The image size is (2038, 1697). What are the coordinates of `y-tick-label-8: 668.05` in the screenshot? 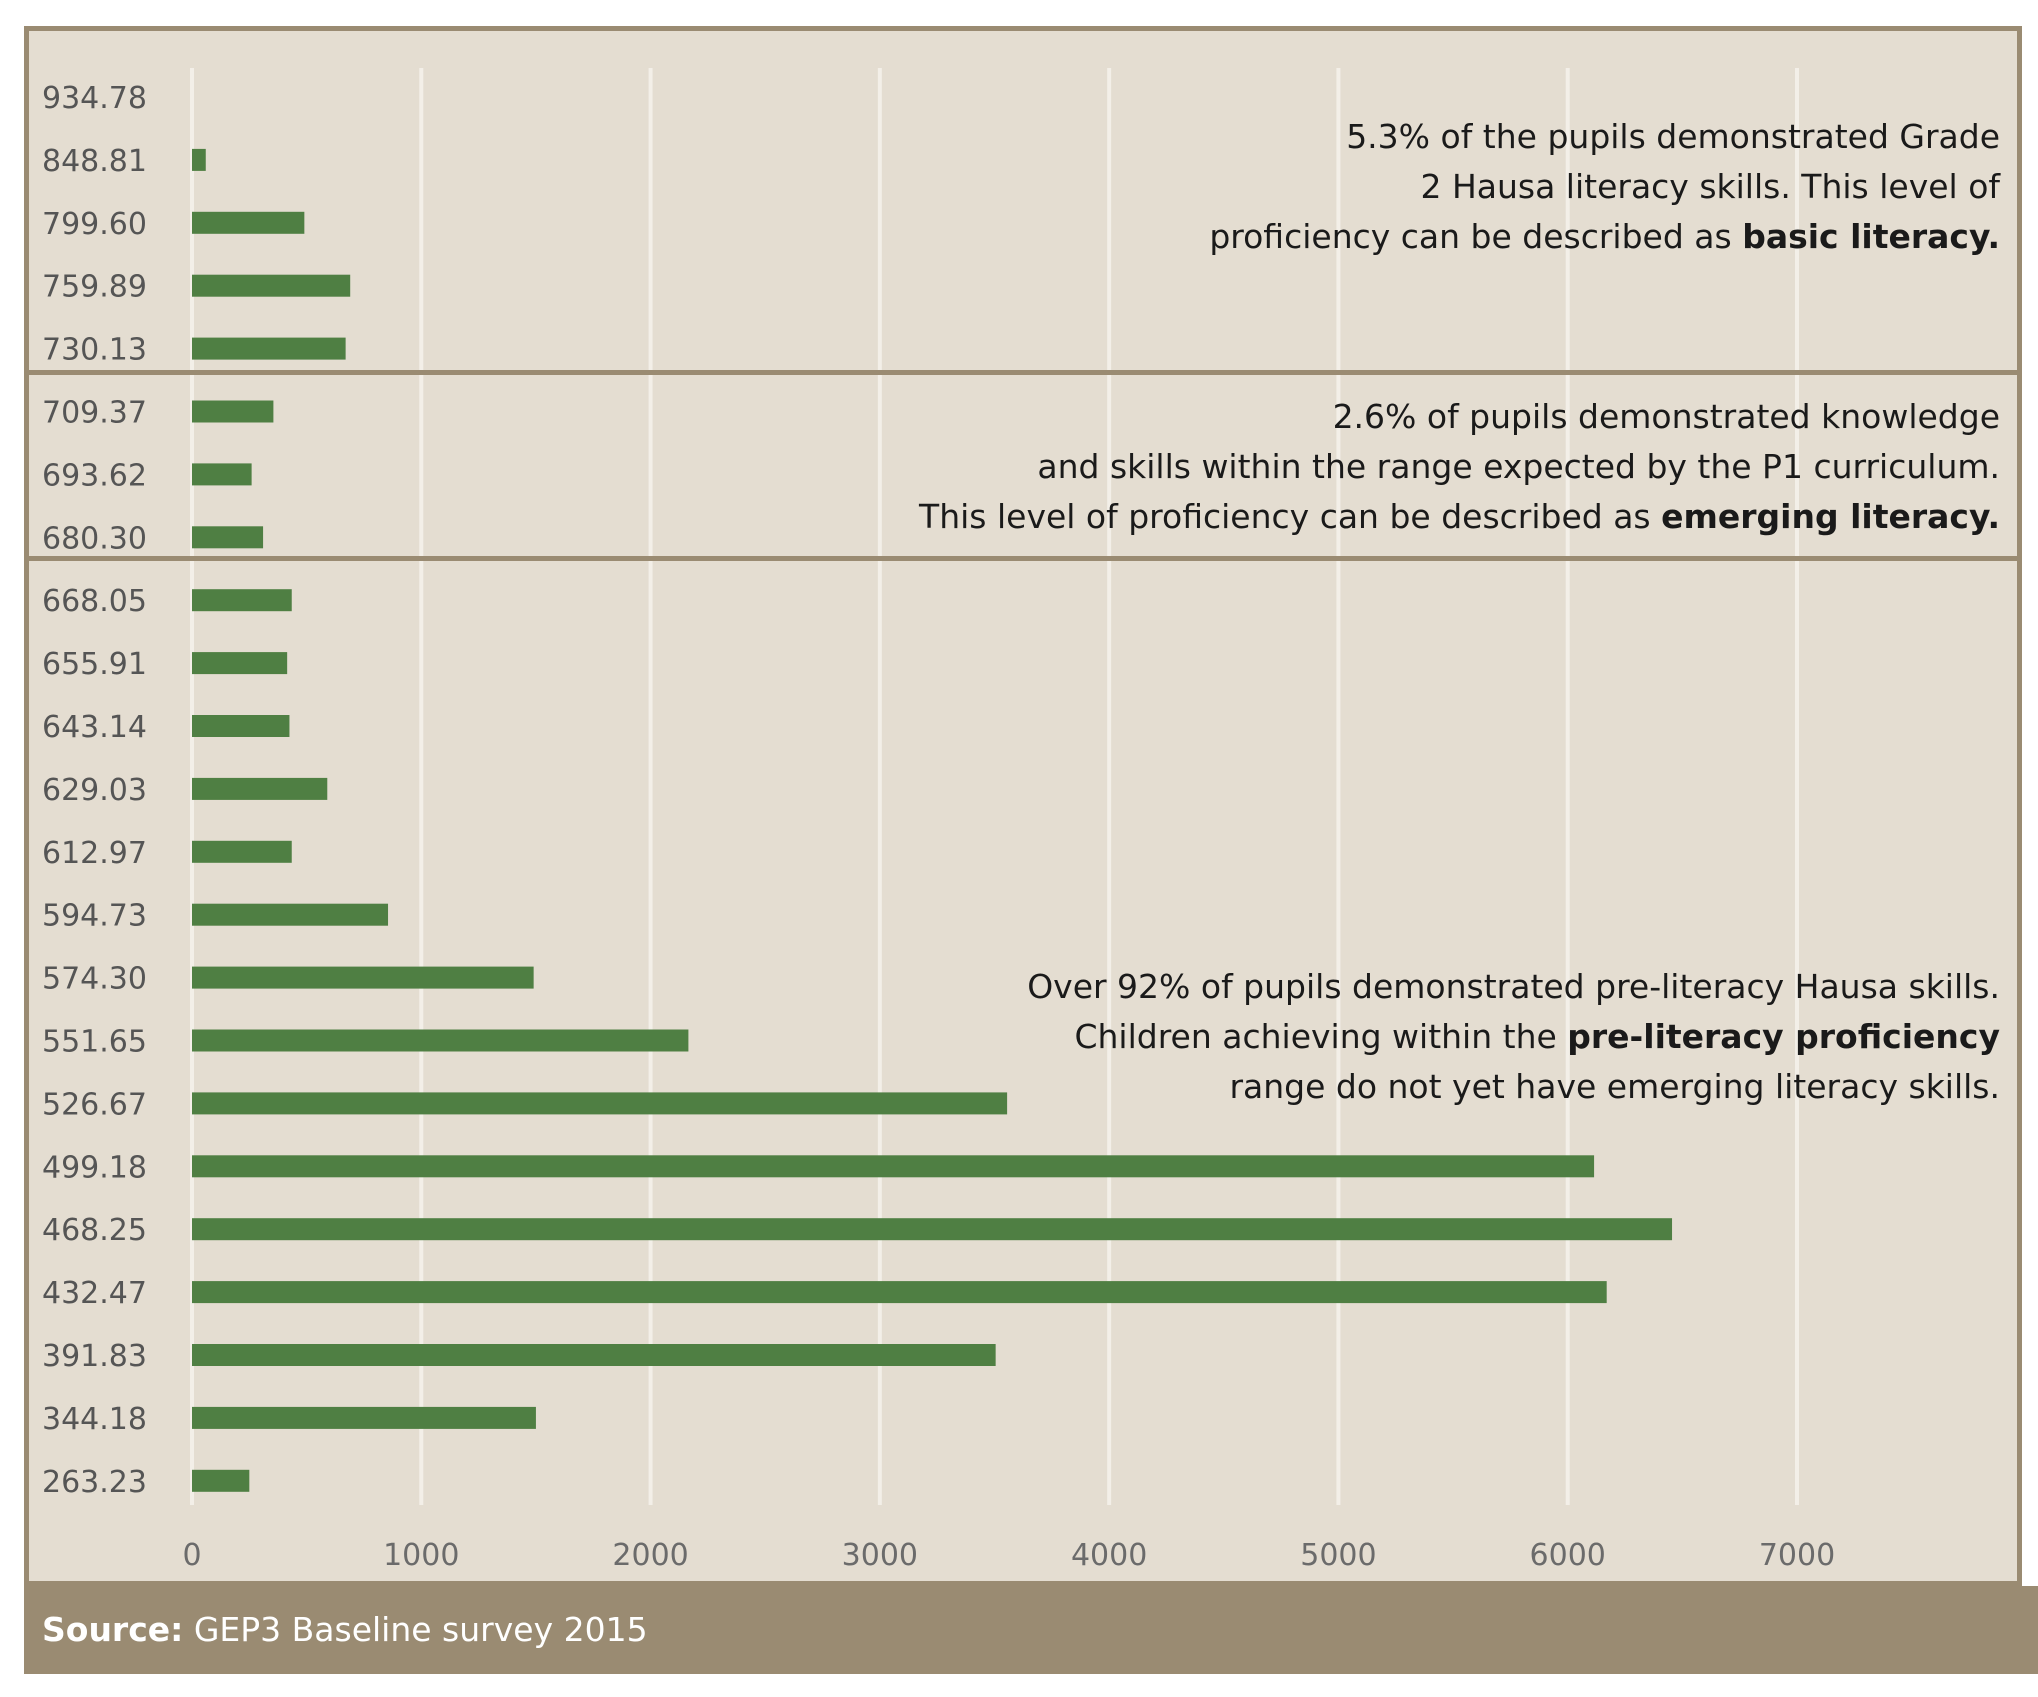 It's located at (94, 601).